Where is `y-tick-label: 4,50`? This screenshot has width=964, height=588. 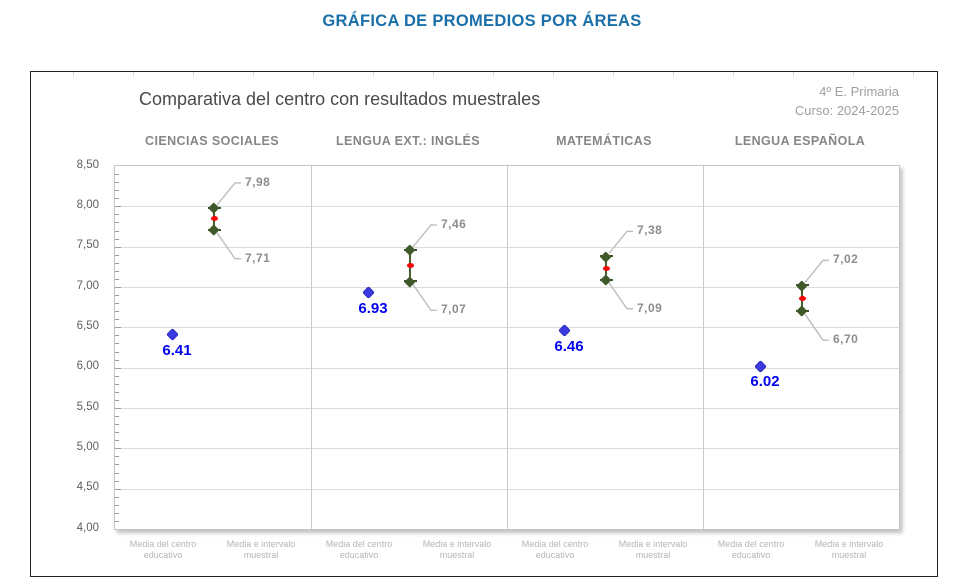 y-tick-label: 4,50 is located at coordinates (87, 487).